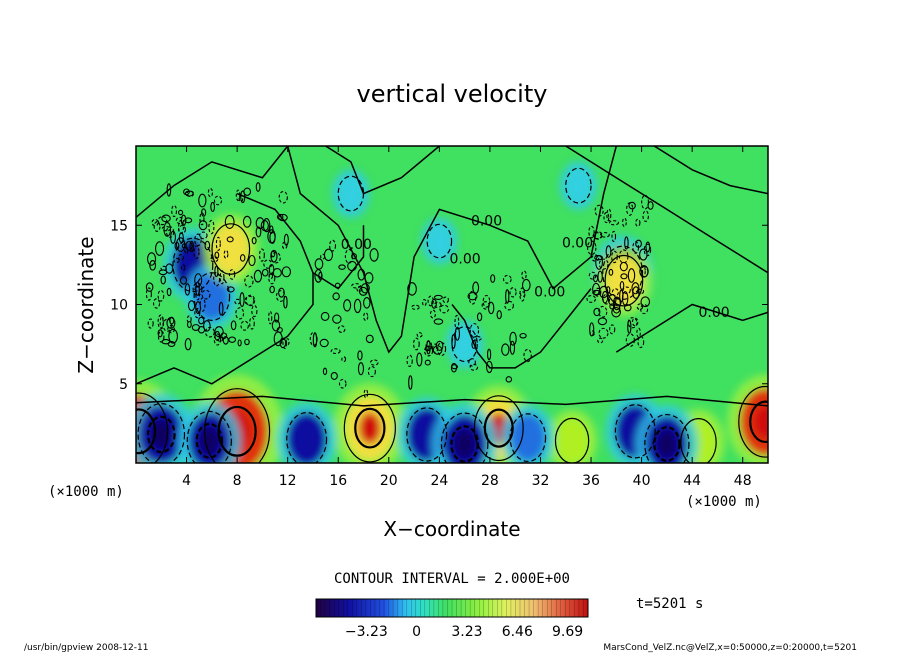 This screenshot has width=904, height=654. I want to click on x-tick-label: 32, so click(541, 481).